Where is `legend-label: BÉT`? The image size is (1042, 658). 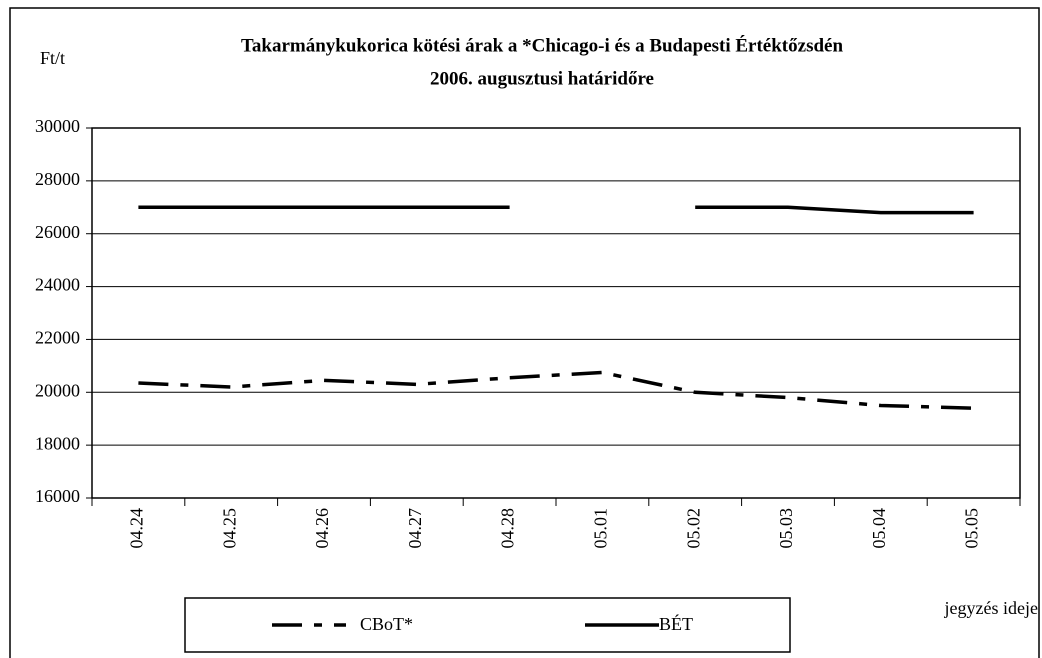 legend-label: BÉT is located at coordinates (676, 623).